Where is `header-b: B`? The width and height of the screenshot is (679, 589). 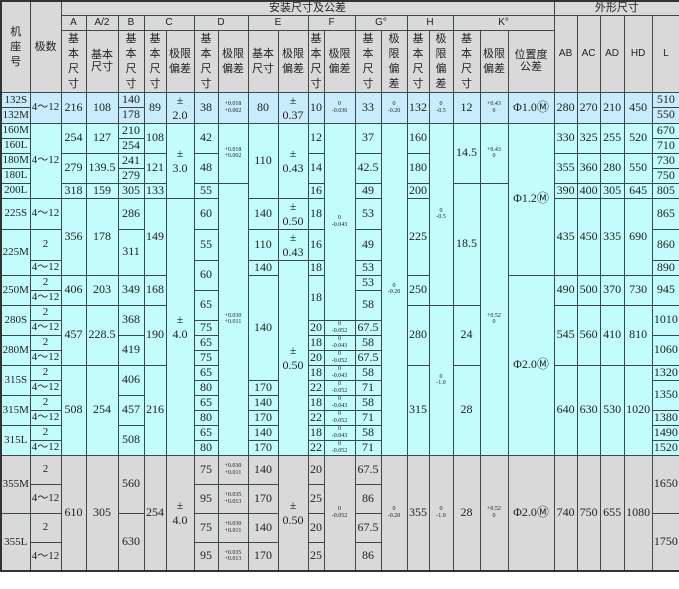 header-b: B is located at coordinates (131, 22).